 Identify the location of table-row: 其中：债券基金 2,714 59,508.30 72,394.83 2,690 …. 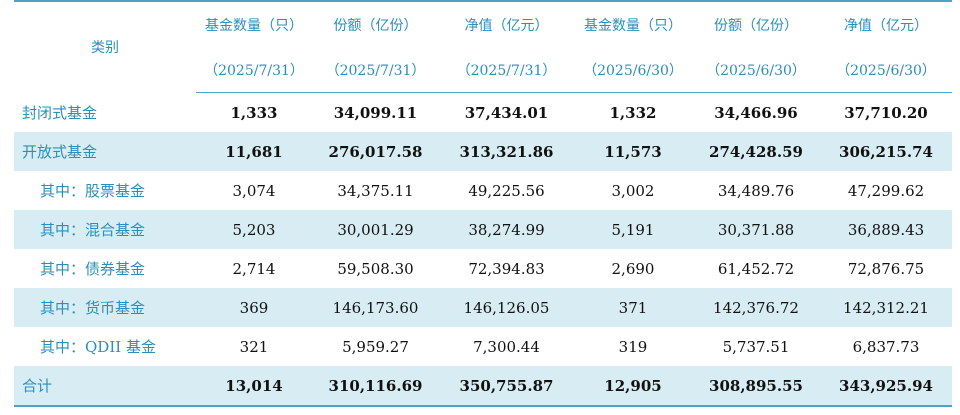
(483, 268).